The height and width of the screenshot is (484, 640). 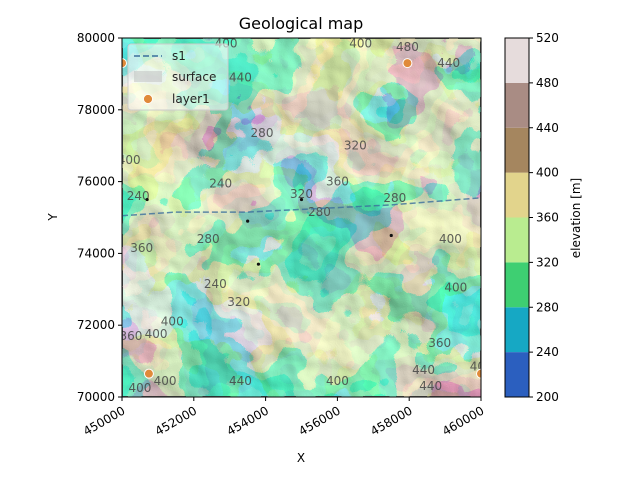 What do you see at coordinates (547, 262) in the screenshot?
I see `colorbar-tick-label: 320` at bounding box center [547, 262].